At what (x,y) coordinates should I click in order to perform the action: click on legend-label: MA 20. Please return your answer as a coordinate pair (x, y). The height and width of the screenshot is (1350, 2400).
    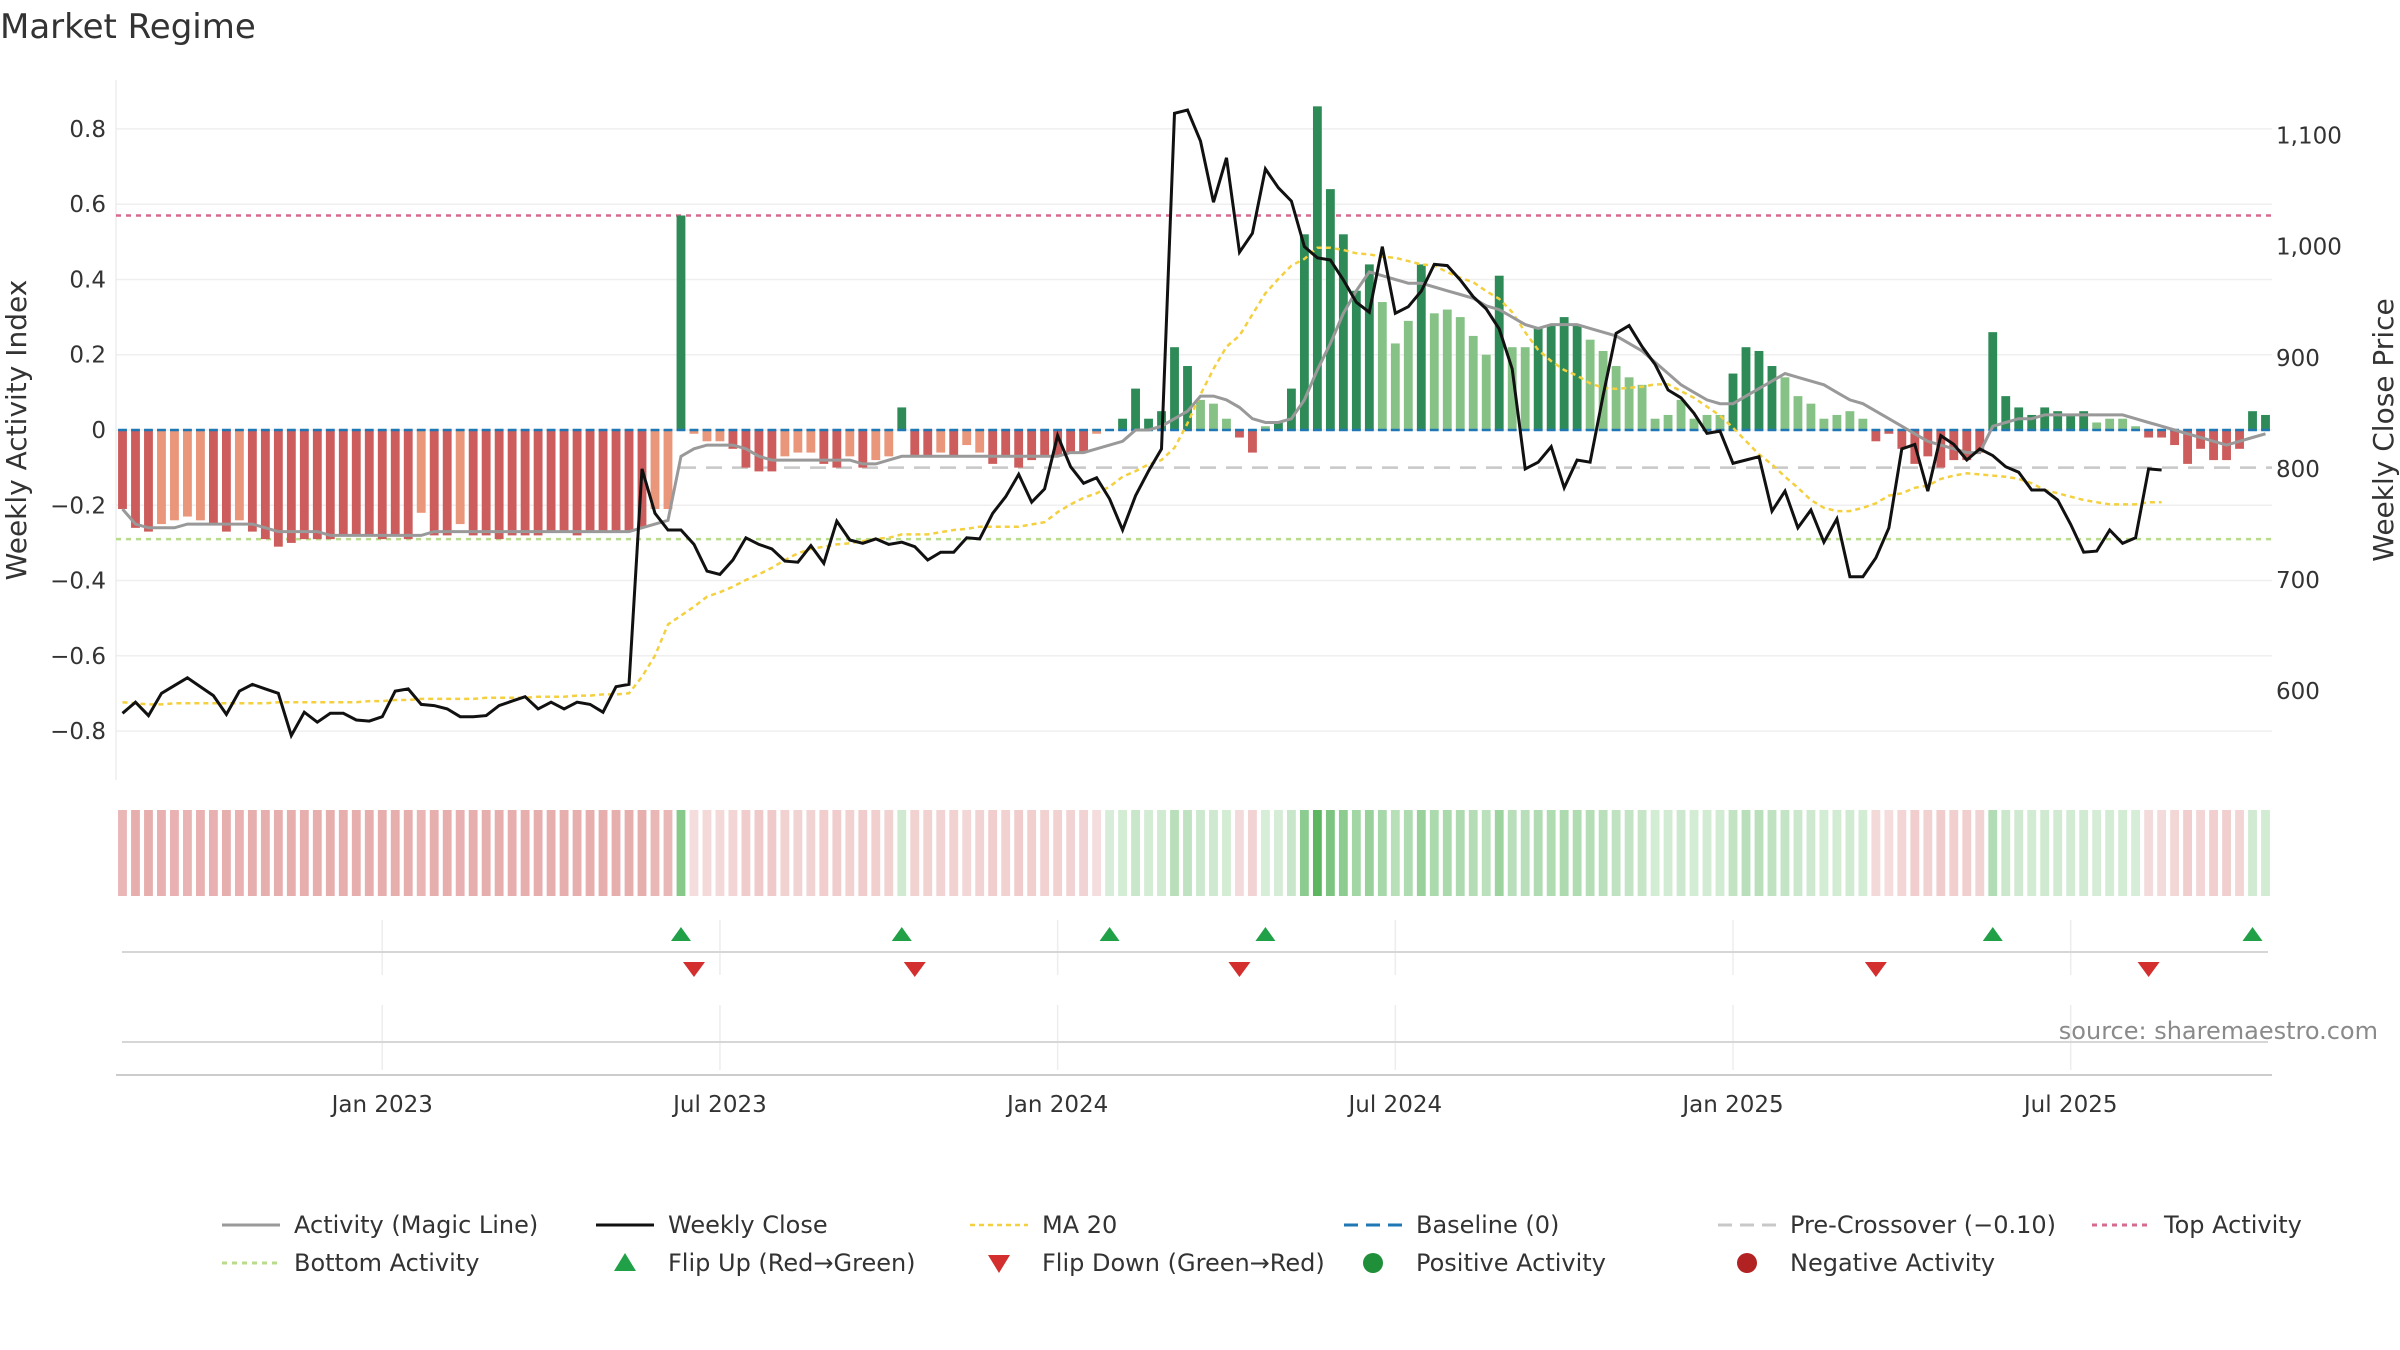
    Looking at the image, I should click on (1079, 1225).